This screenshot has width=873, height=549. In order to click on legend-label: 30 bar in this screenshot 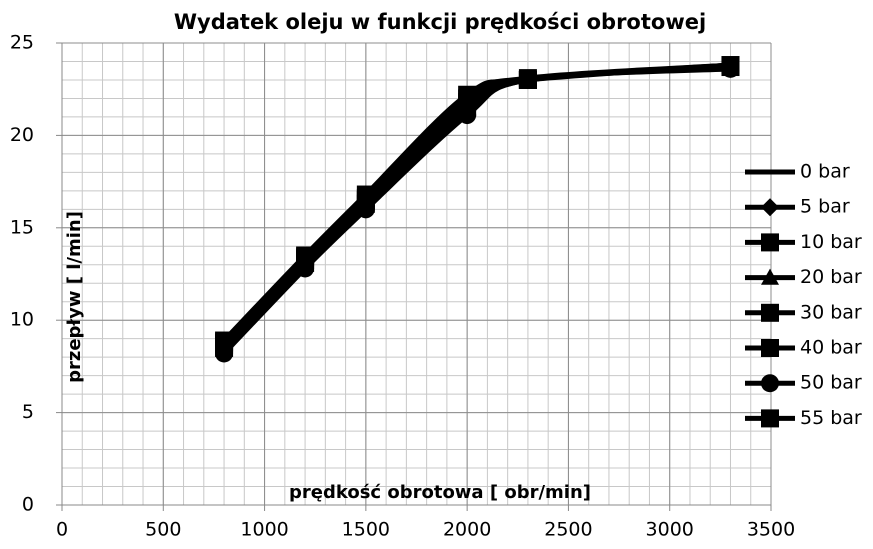, I will do `click(831, 312)`.